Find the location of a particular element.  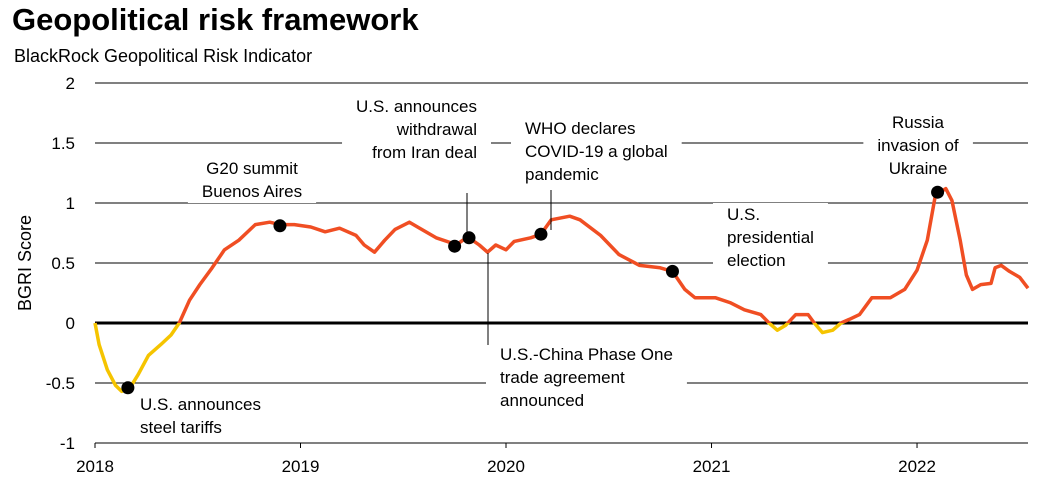

event-label: U.S. announces withdrawal from Iran deal is located at coordinates (416, 129).